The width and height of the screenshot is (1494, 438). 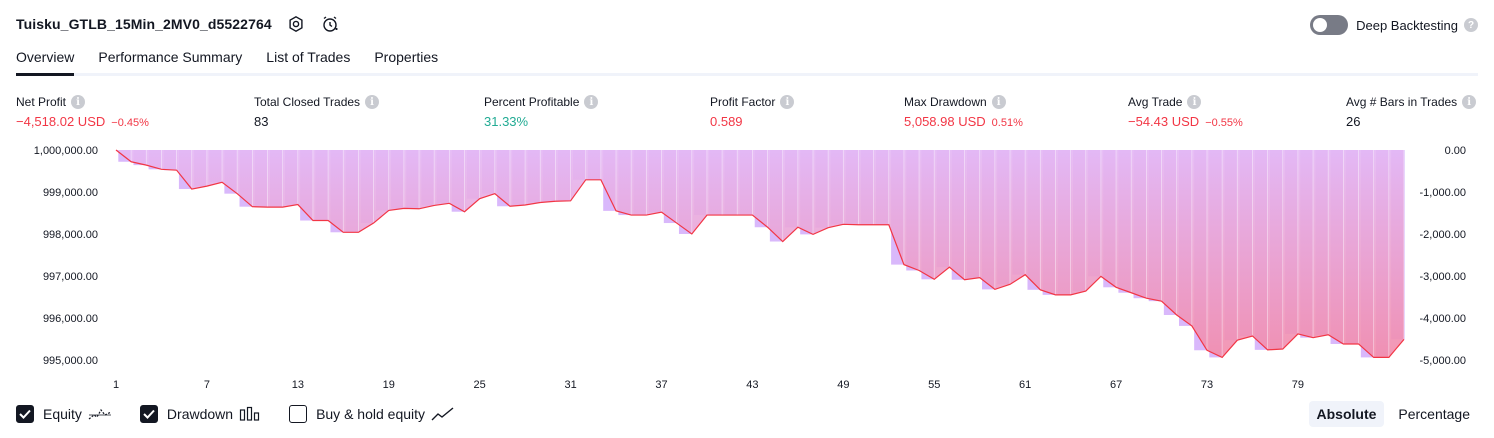 What do you see at coordinates (41, 102) in the screenshot?
I see `metric-label: Net Profit` at bounding box center [41, 102].